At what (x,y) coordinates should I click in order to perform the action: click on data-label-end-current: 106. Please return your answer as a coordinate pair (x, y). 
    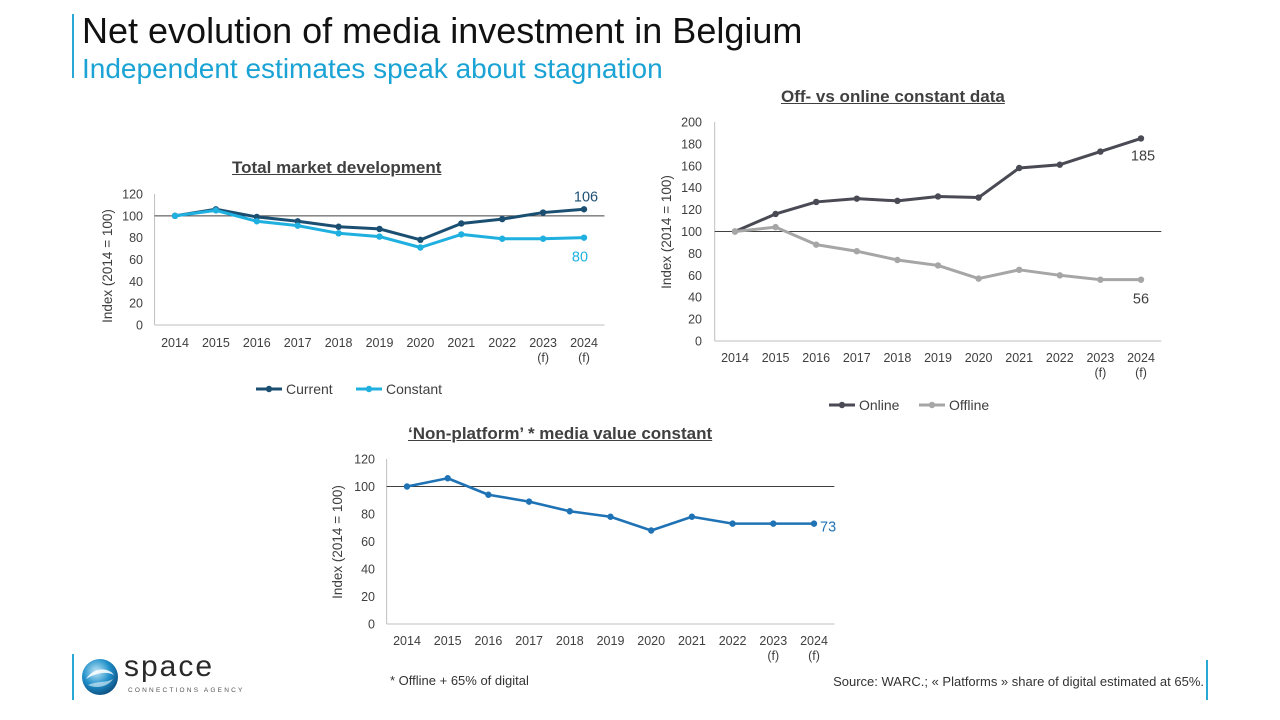
    Looking at the image, I should click on (586, 197).